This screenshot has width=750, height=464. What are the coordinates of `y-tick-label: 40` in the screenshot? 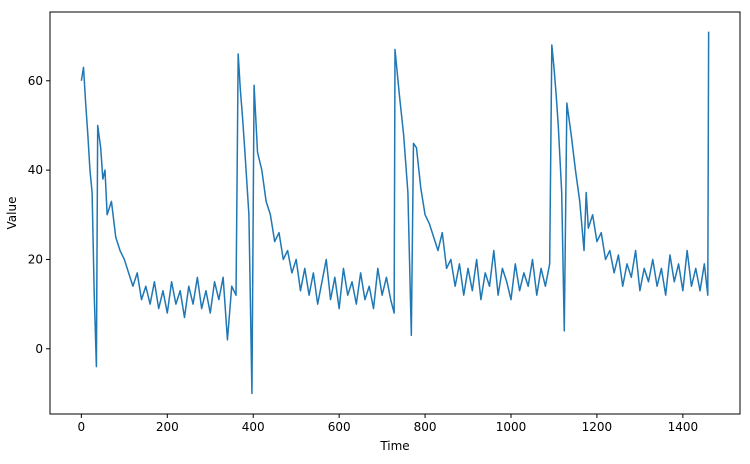 It's located at (35, 170).